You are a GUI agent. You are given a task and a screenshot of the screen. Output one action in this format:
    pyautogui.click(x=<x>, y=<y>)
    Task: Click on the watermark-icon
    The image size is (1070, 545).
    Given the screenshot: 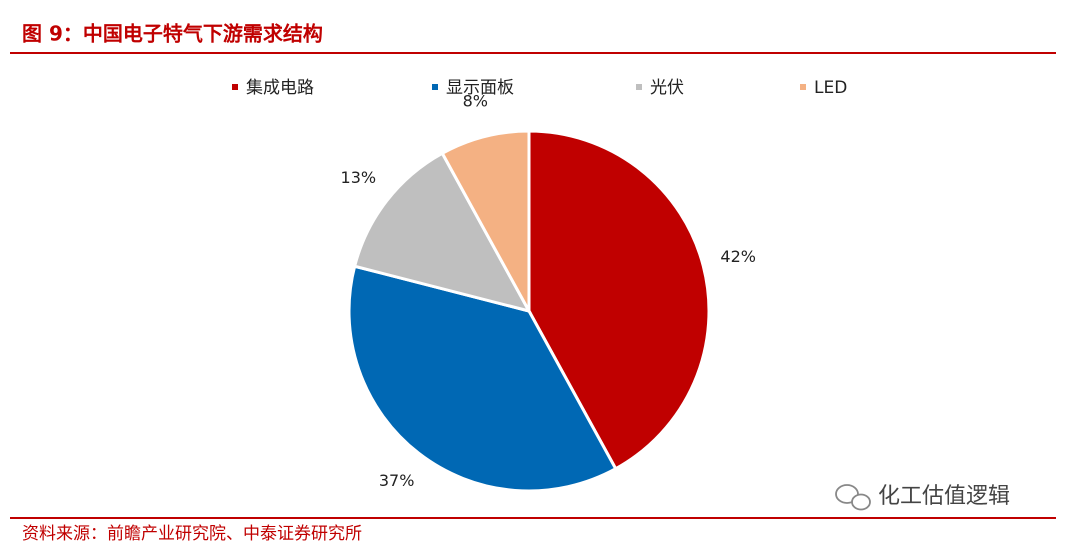 What is the action you would take?
    pyautogui.click(x=853, y=497)
    